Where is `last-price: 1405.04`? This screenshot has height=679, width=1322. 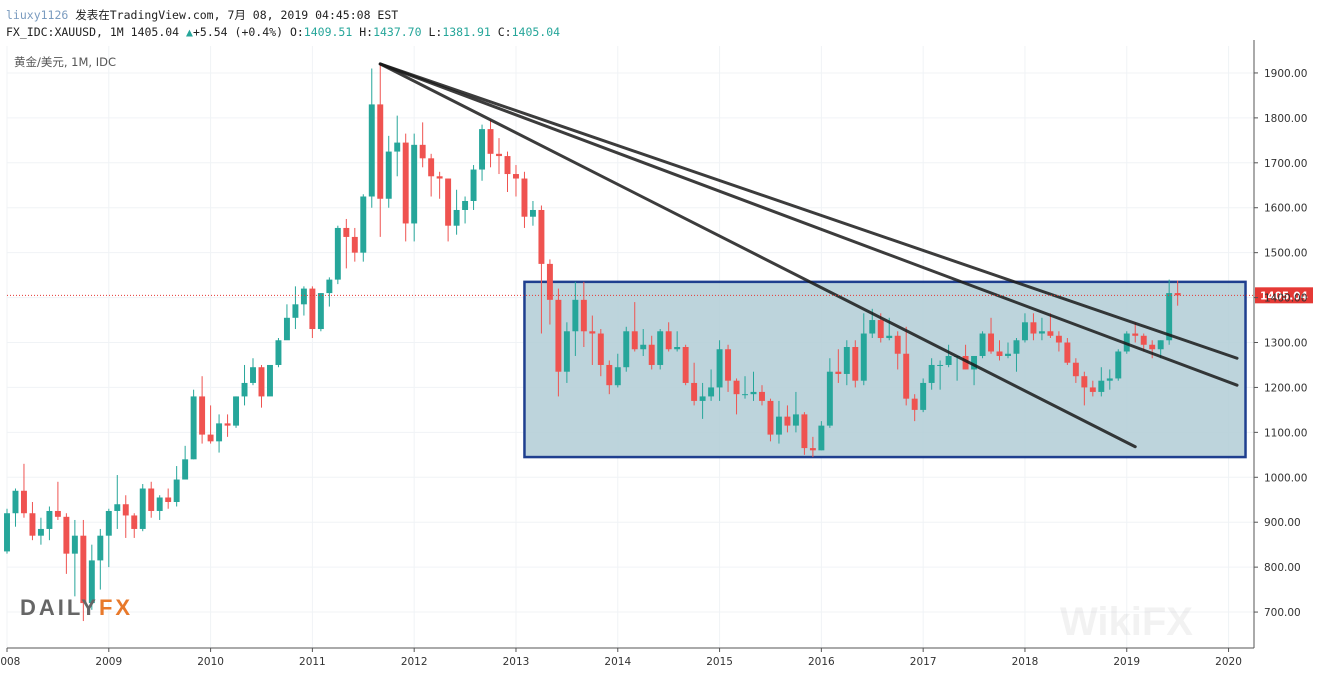
last-price: 1405.04 is located at coordinates (155, 32).